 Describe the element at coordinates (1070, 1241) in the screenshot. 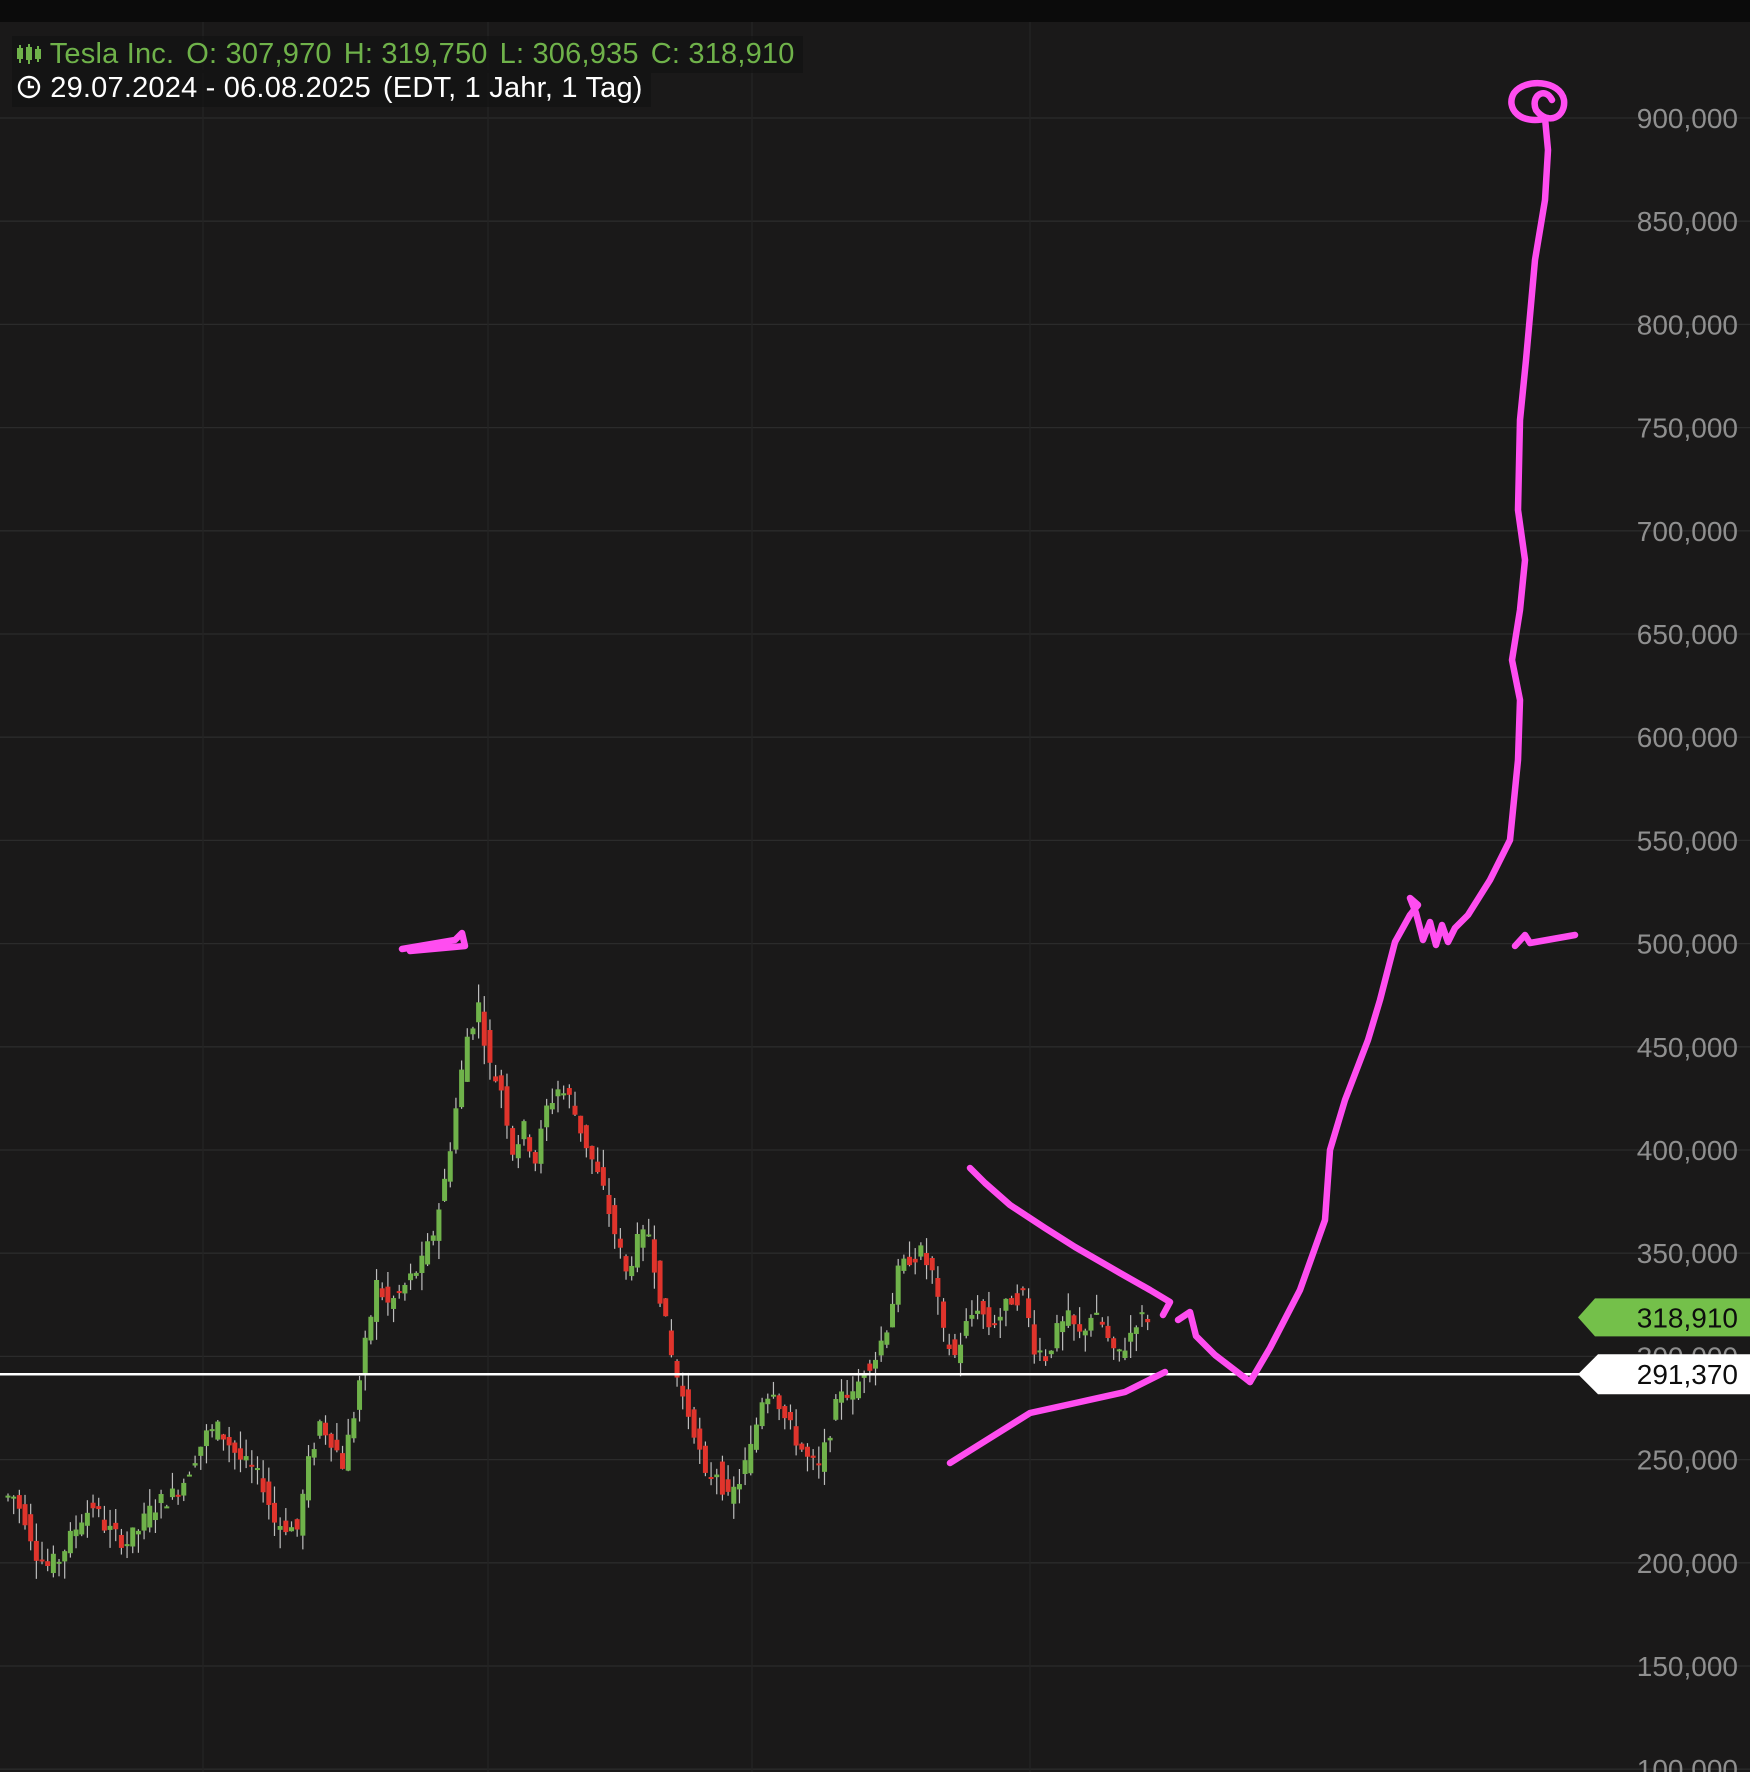

I see `upper-trendline` at that location.